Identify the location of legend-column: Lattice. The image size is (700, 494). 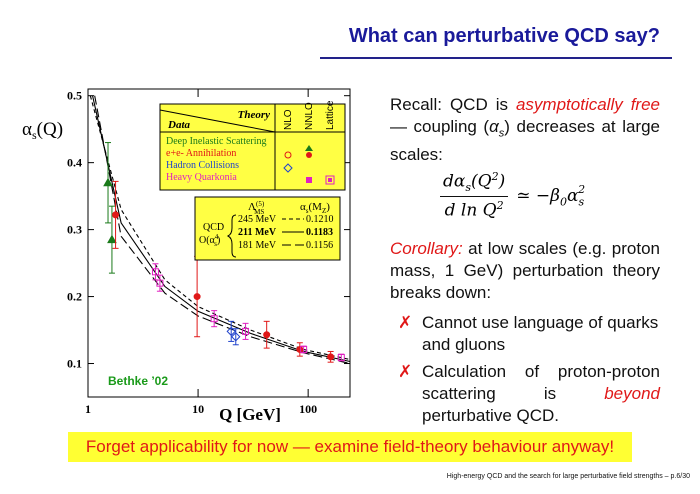
(330, 115).